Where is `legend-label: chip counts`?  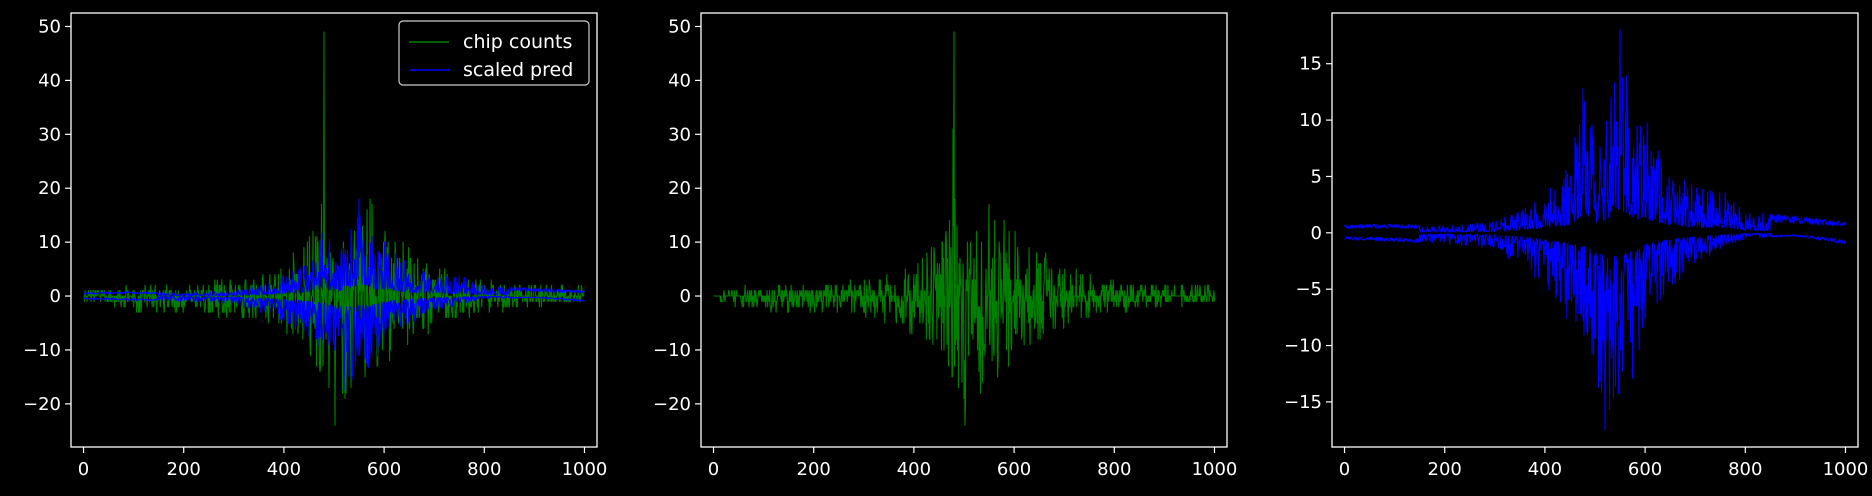
legend-label: chip counts is located at coordinates (517, 42).